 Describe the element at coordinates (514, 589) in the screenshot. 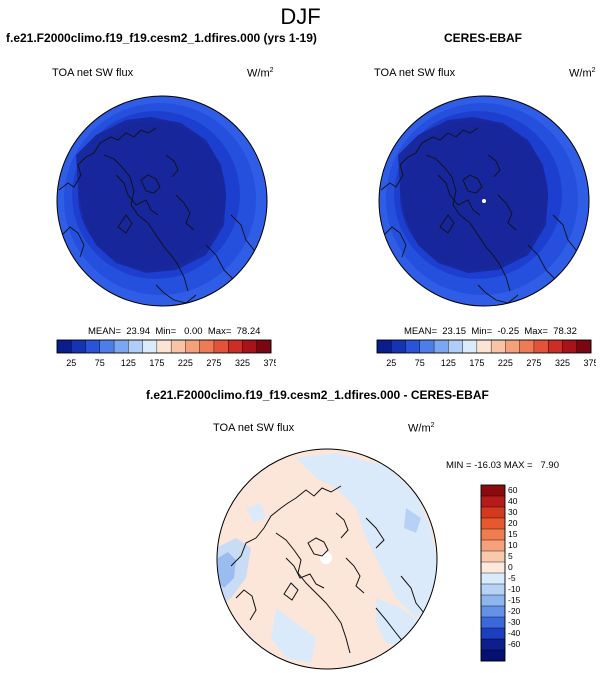

I see `colorbar-tick-label: -10` at that location.